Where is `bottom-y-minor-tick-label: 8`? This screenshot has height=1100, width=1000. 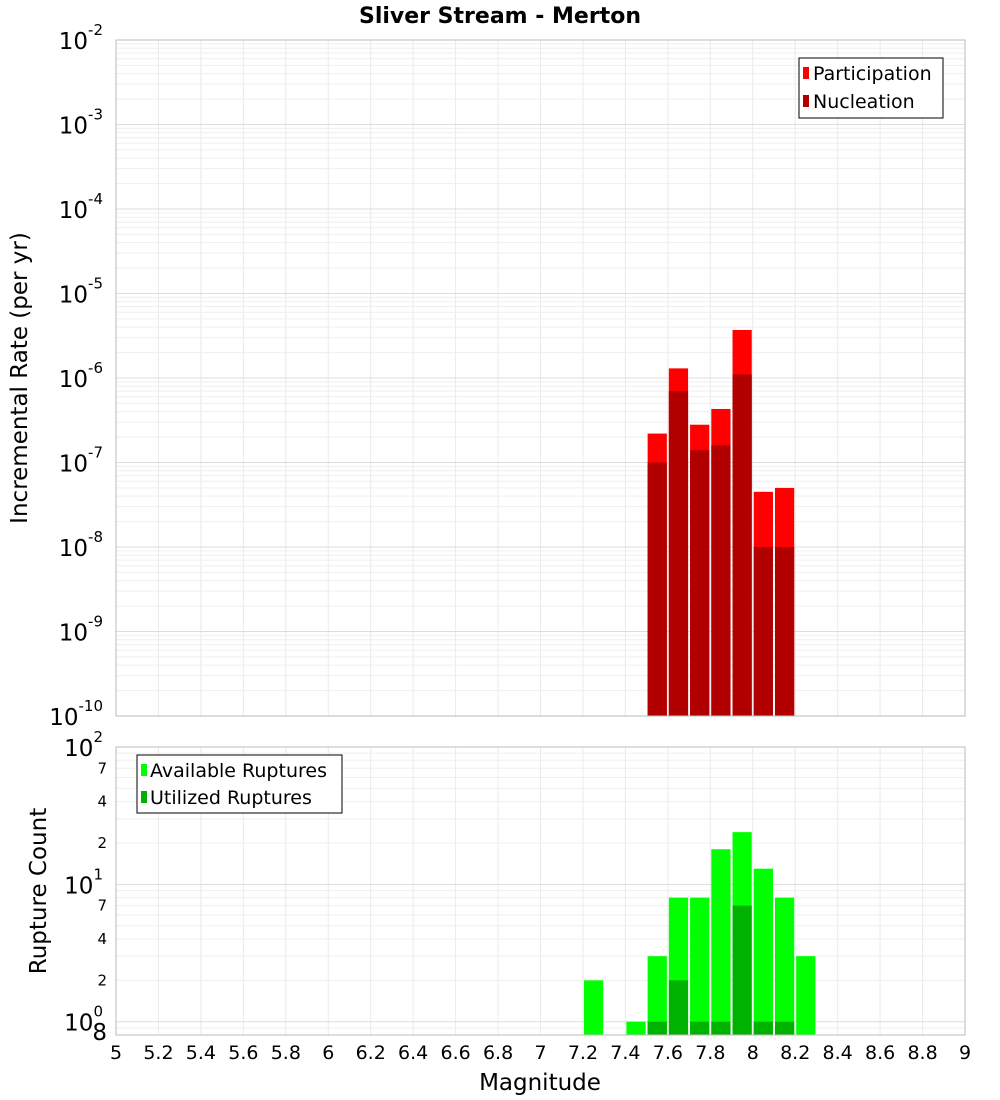
bottom-y-minor-tick-label: 8 is located at coordinates (99, 1033).